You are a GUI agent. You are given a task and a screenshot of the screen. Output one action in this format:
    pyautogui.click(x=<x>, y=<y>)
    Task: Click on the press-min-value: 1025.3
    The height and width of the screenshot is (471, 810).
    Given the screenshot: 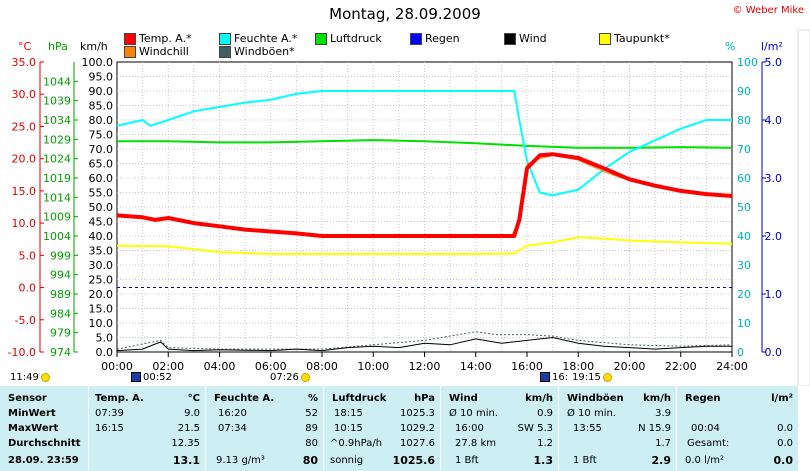 What is the action you would take?
    pyautogui.click(x=417, y=413)
    